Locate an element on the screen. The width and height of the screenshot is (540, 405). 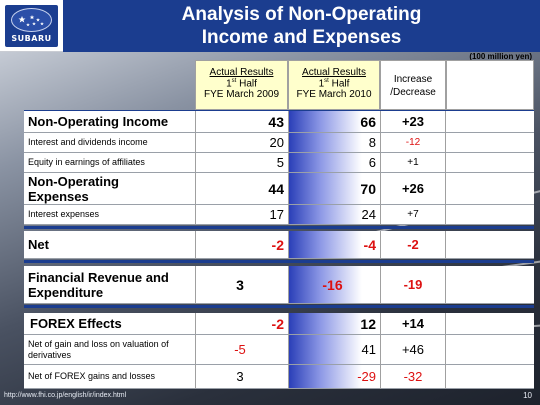
value-fy2010: 70 is located at coordinates (334, 189).